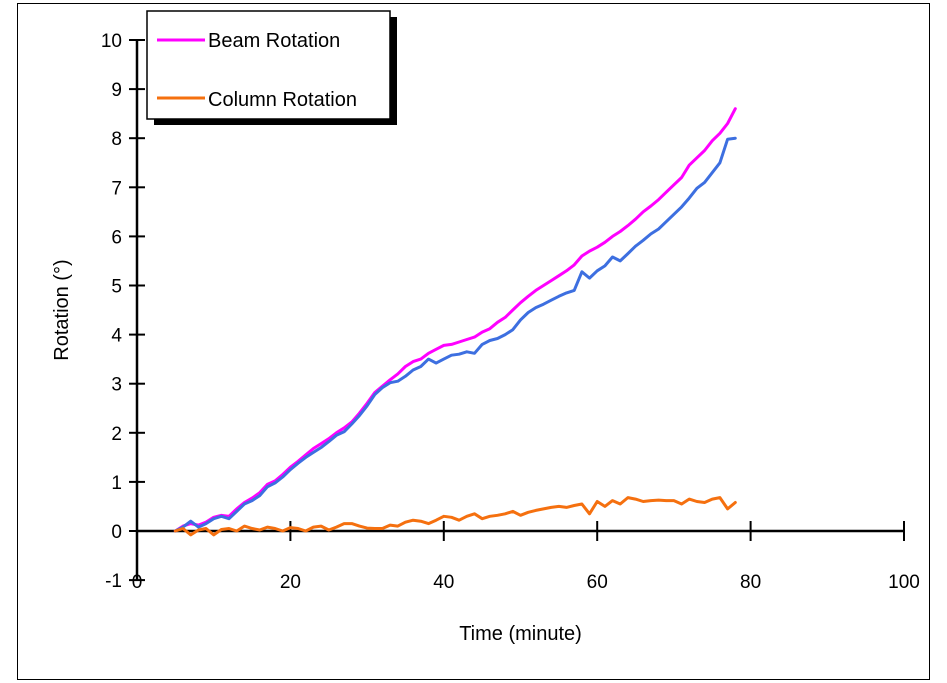  What do you see at coordinates (111, 41) in the screenshot?
I see `y-tick-label: 10` at bounding box center [111, 41].